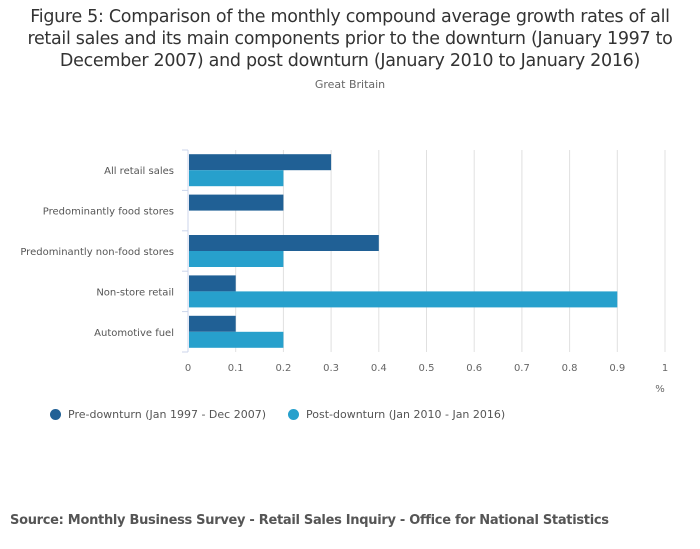  Describe the element at coordinates (379, 368) in the screenshot. I see `x-tick-label: 0.4` at that location.